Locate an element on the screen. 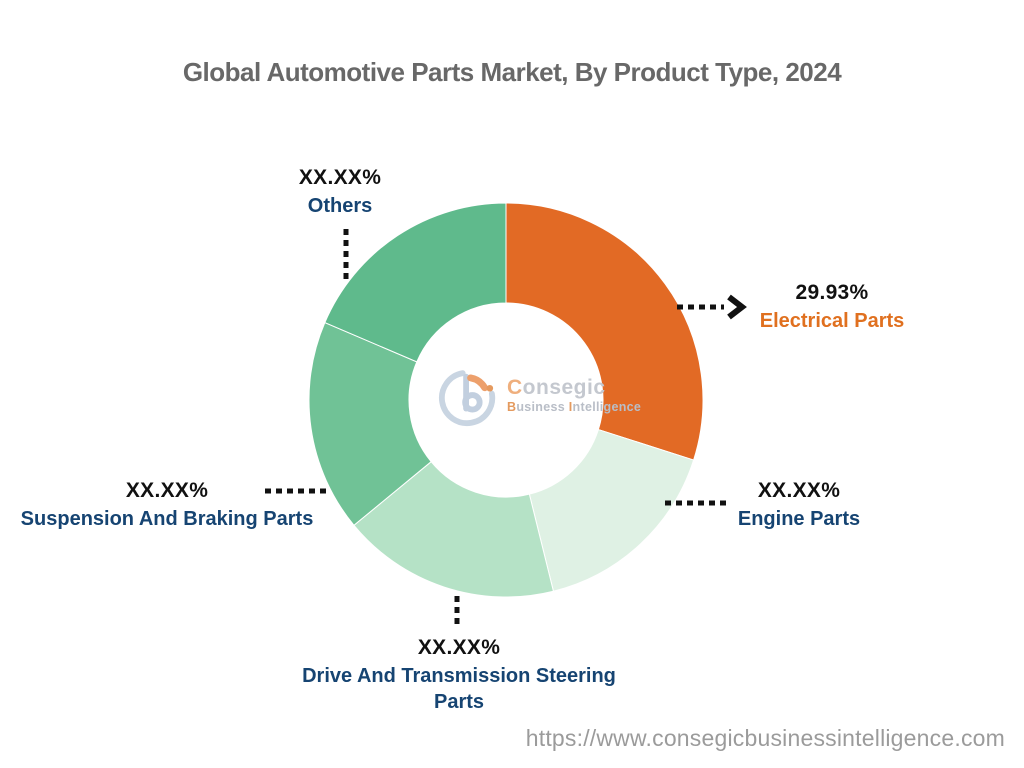 The height and width of the screenshot is (768, 1024). logo-tagline-b-initial: B is located at coordinates (512, 407).